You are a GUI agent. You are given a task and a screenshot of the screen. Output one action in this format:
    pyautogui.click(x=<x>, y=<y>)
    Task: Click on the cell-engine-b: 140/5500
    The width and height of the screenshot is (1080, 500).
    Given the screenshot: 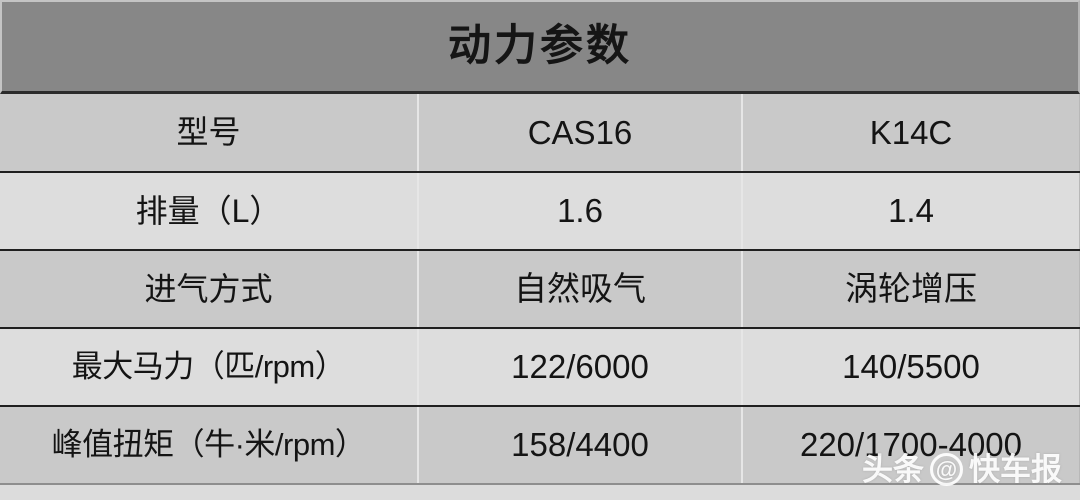 What is the action you would take?
    pyautogui.click(x=911, y=367)
    